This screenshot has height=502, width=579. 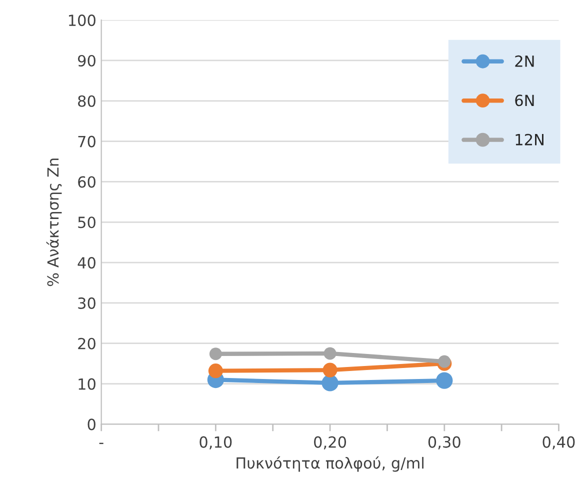 What do you see at coordinates (101, 443) in the screenshot?
I see `x-tick-label: -` at bounding box center [101, 443].